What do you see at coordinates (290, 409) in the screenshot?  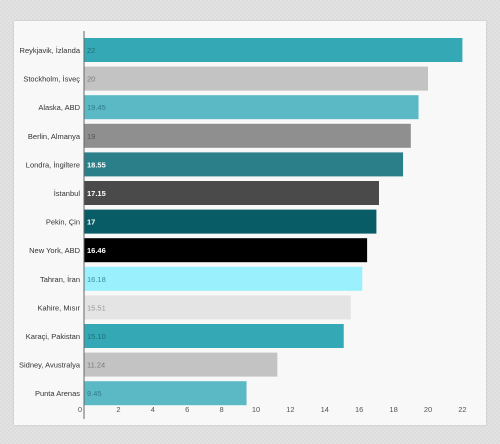 I see `x-tick-label: 12` at bounding box center [290, 409].